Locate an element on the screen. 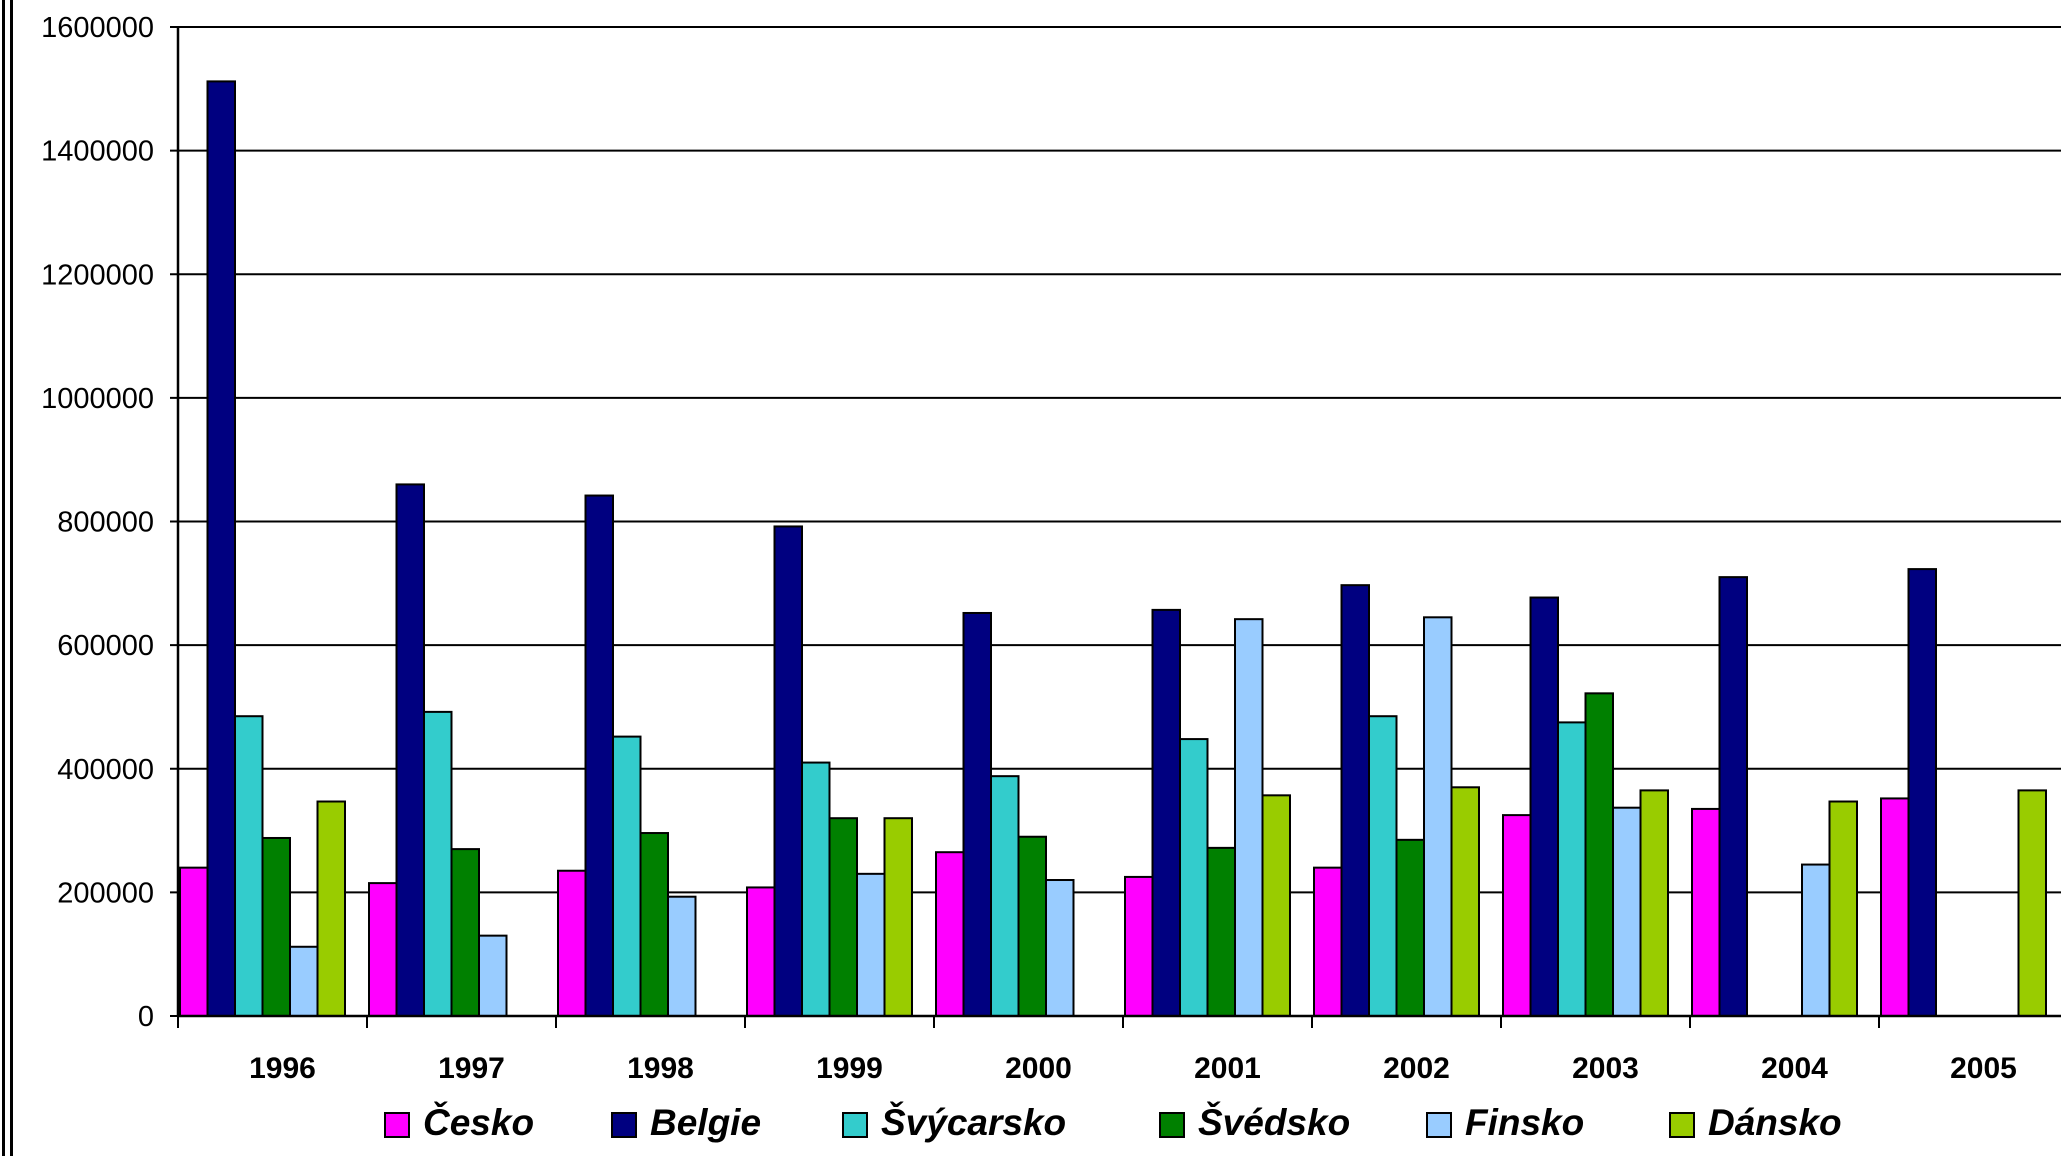 The height and width of the screenshot is (1161, 2061). x-tick-label: 1997 is located at coordinates (471, 1068).